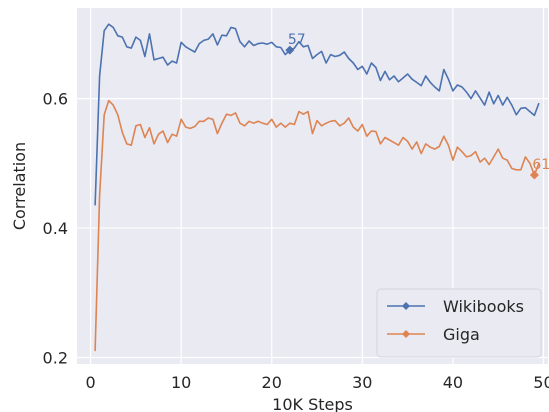 The width and height of the screenshot is (549, 412). I want to click on x-tick-label: 0, so click(90, 382).